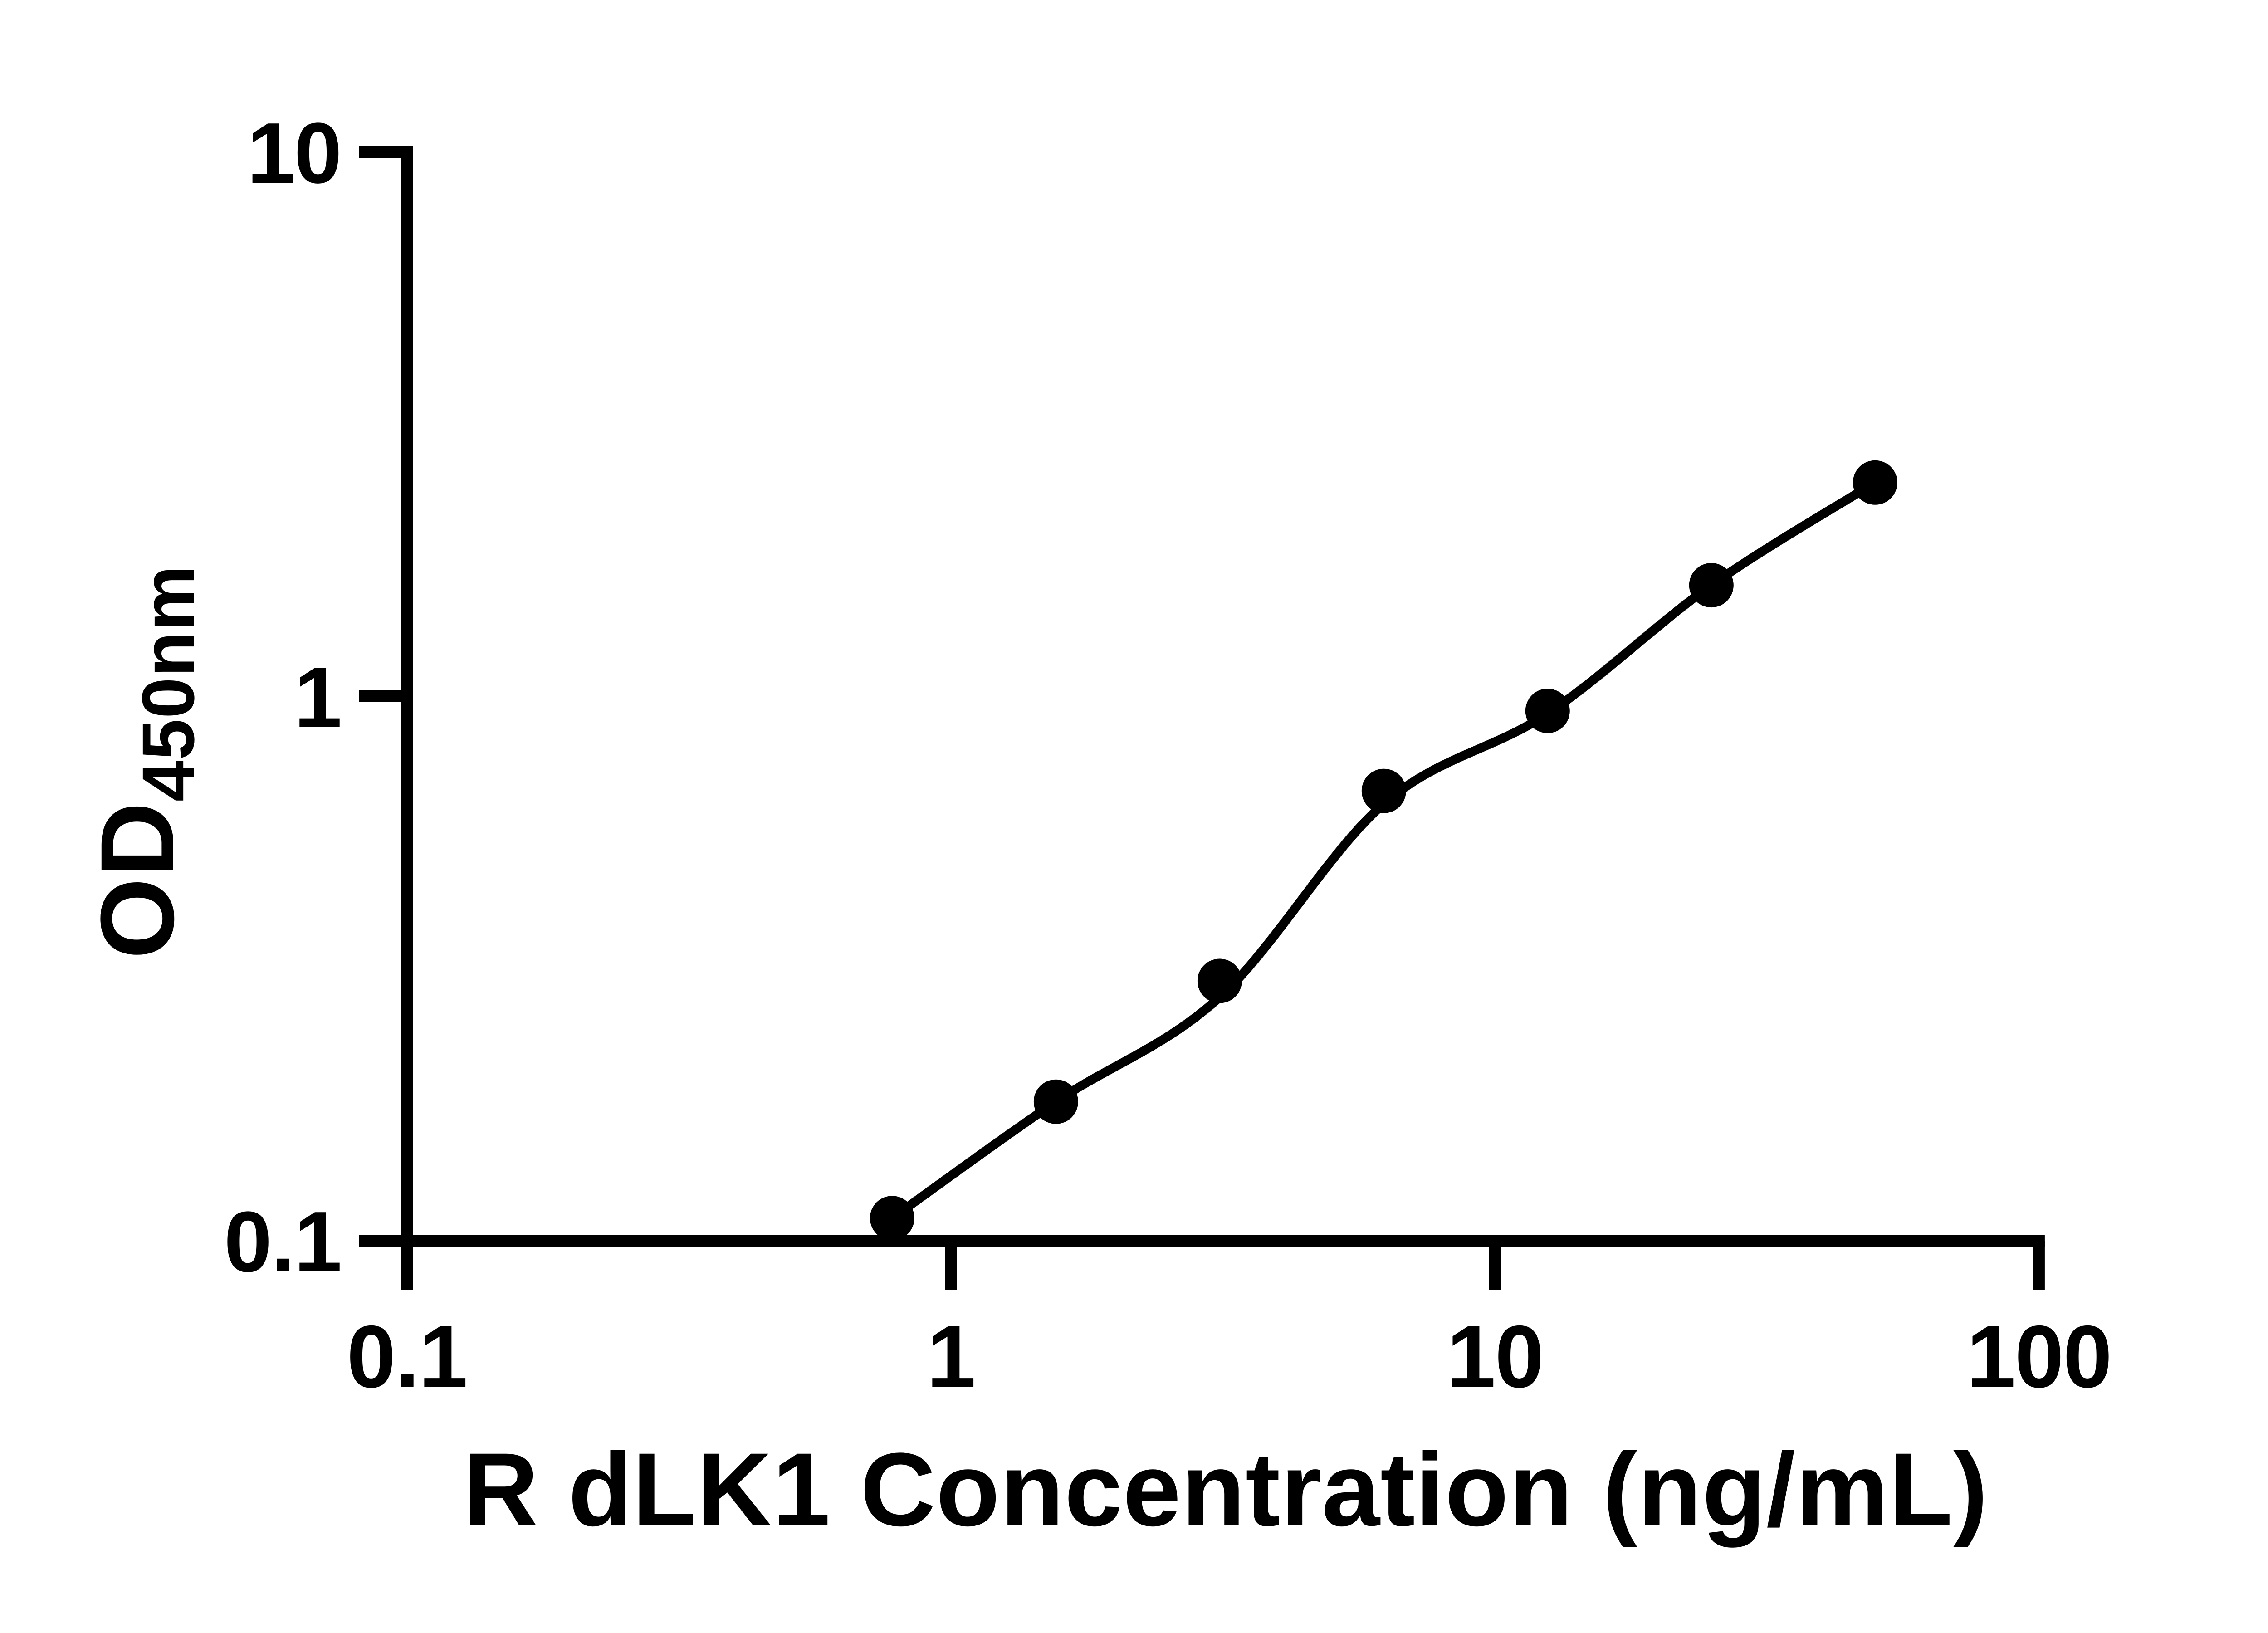  What do you see at coordinates (1226, 1489) in the screenshot?
I see `x-axis-title: R dLK1 Concentration (ng/mL)` at bounding box center [1226, 1489].